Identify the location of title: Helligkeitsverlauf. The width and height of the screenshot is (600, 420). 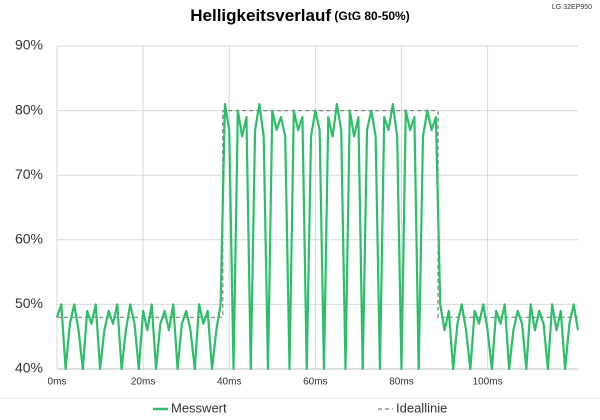
(260, 15).